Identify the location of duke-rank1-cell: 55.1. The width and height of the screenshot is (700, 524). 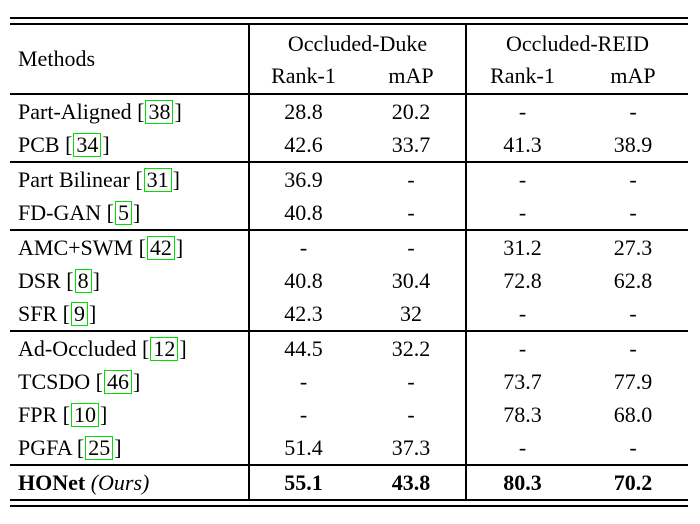
(303, 481).